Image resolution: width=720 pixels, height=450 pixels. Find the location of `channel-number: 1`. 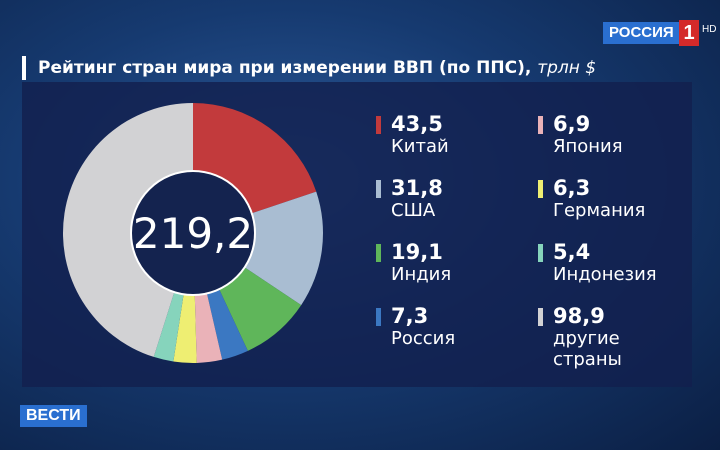

channel-number: 1 is located at coordinates (689, 33).